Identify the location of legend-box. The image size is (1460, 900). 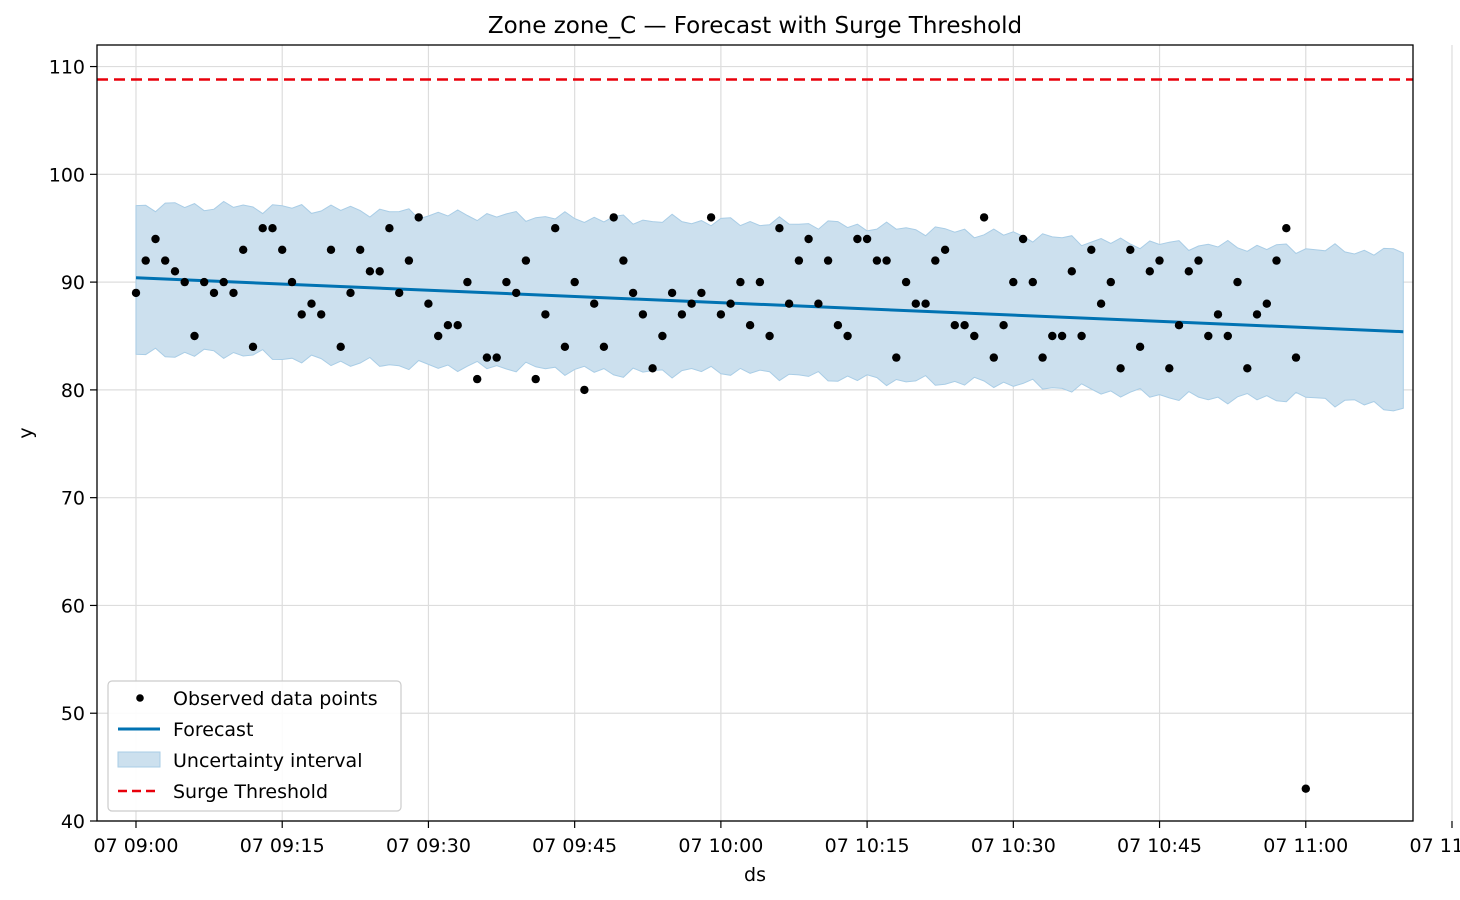
(254, 746).